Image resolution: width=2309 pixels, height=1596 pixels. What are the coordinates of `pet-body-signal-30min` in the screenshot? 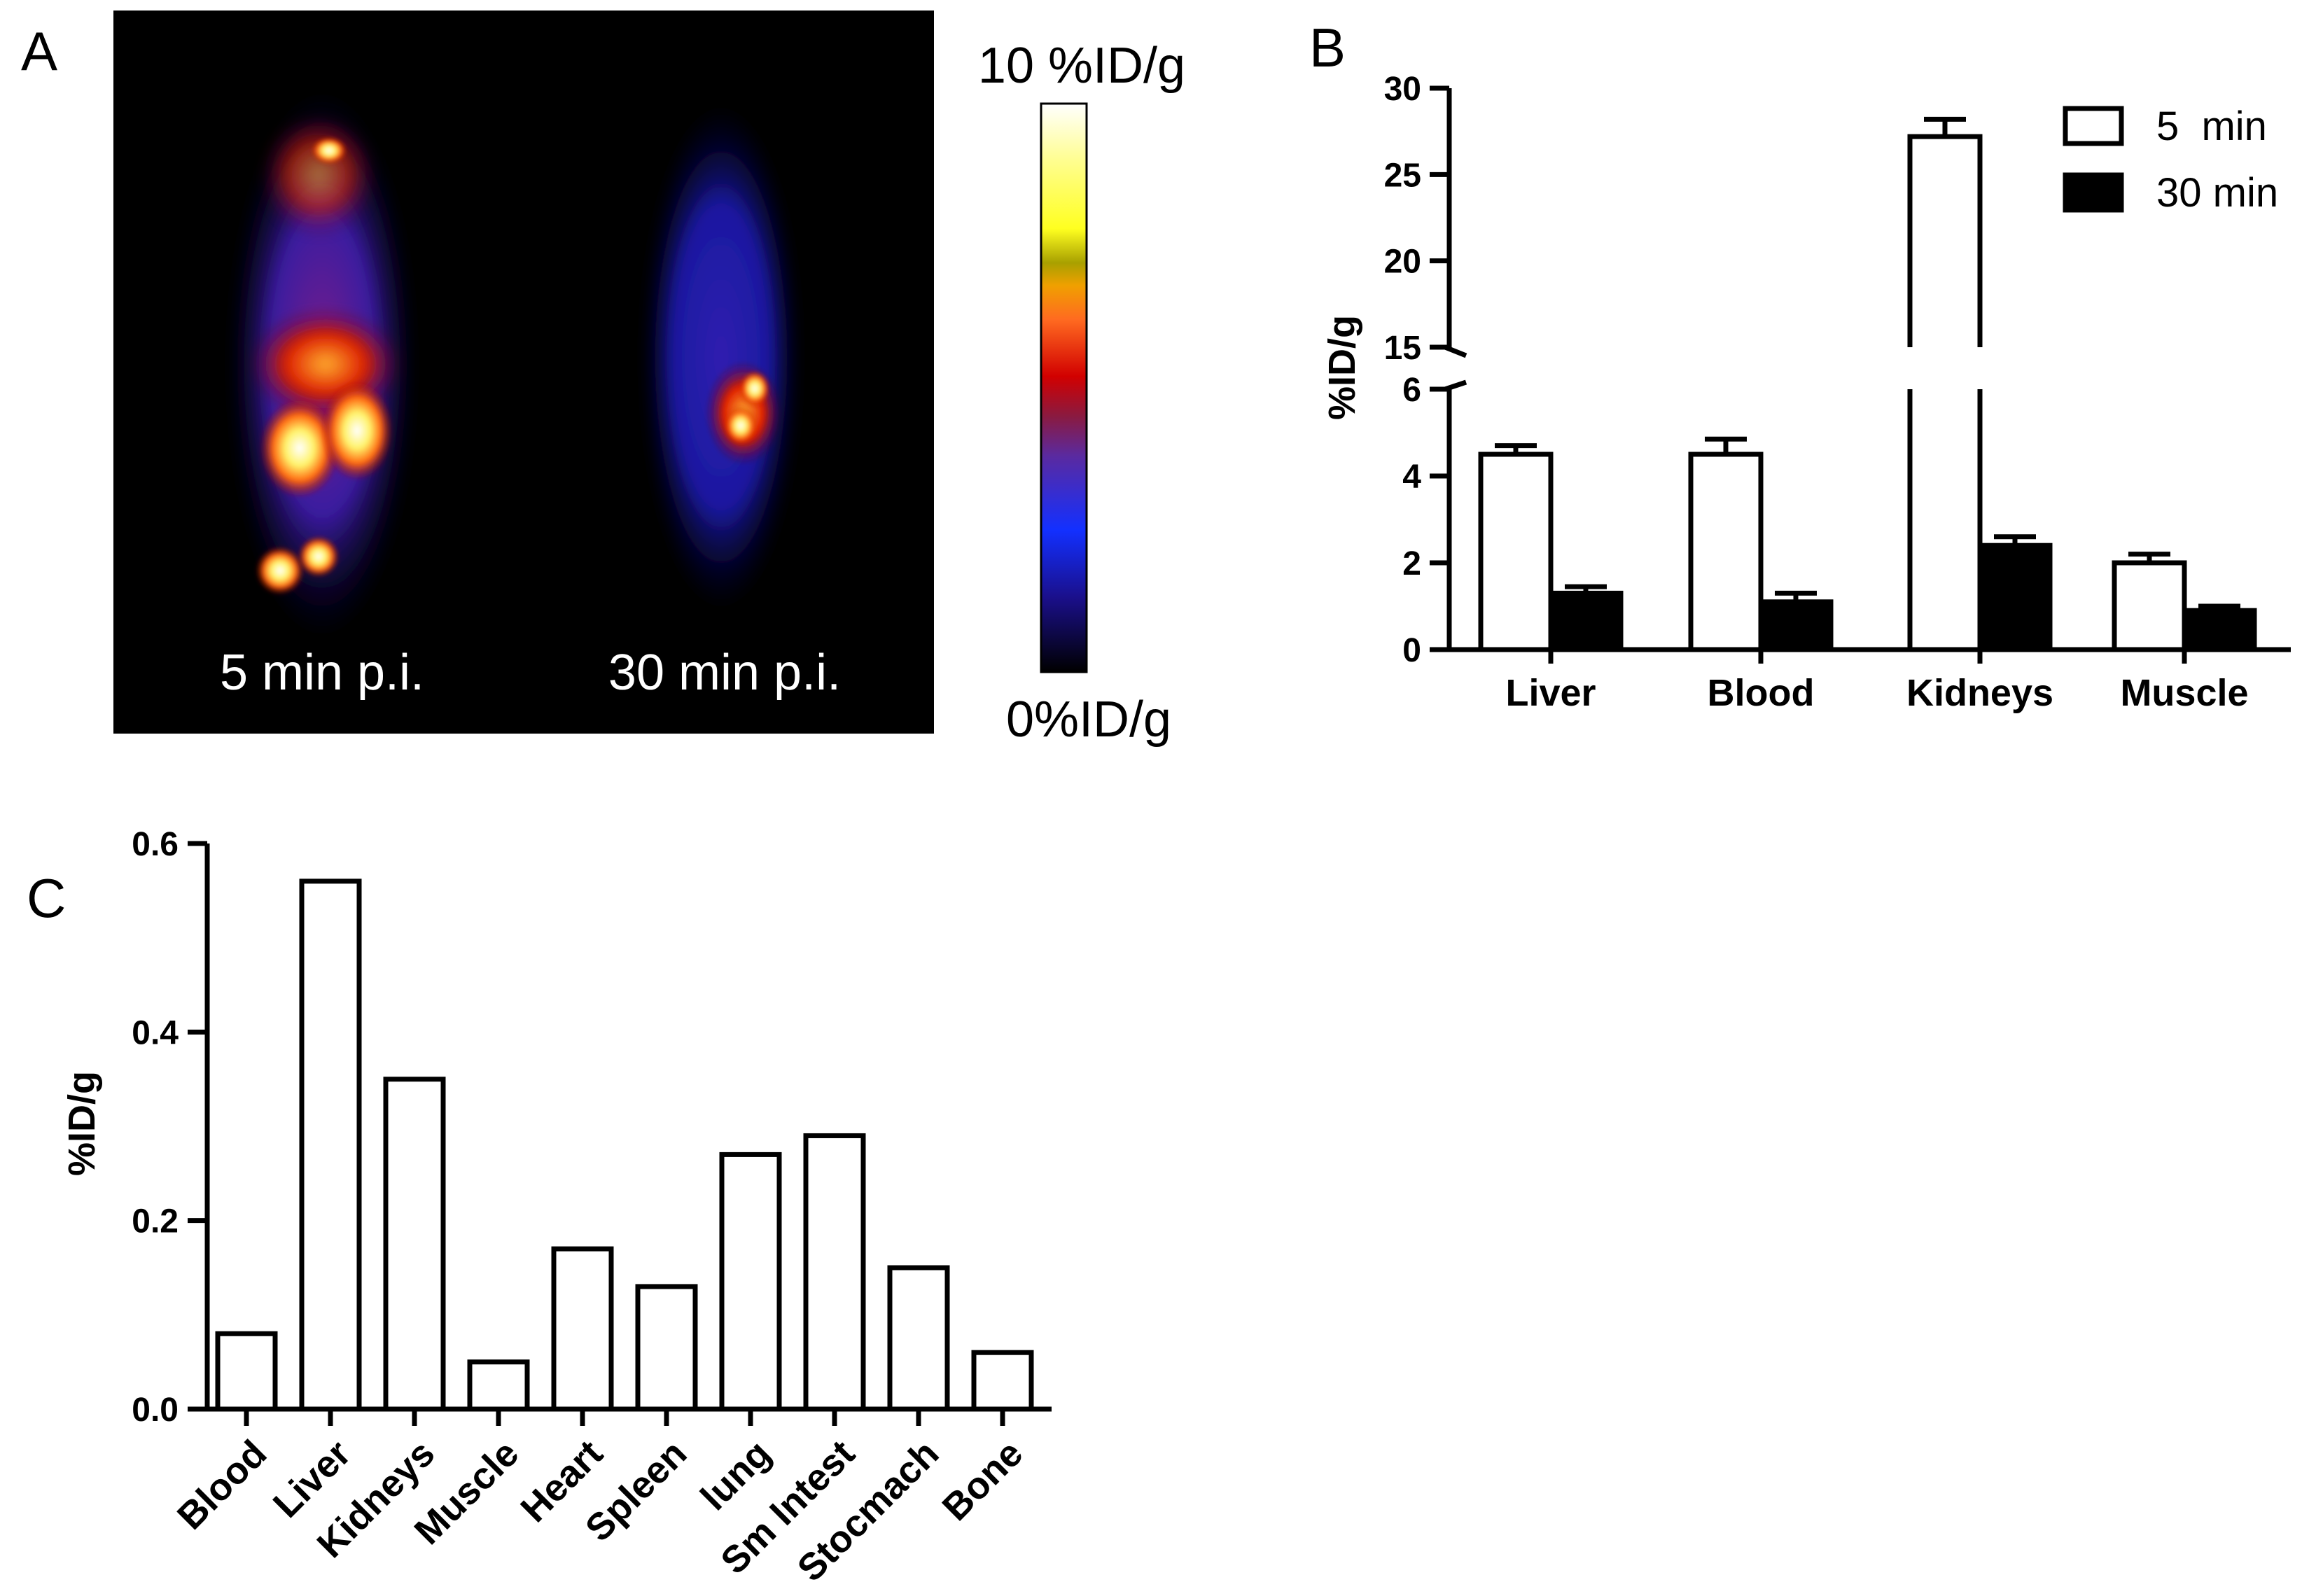 It's located at (721, 357).